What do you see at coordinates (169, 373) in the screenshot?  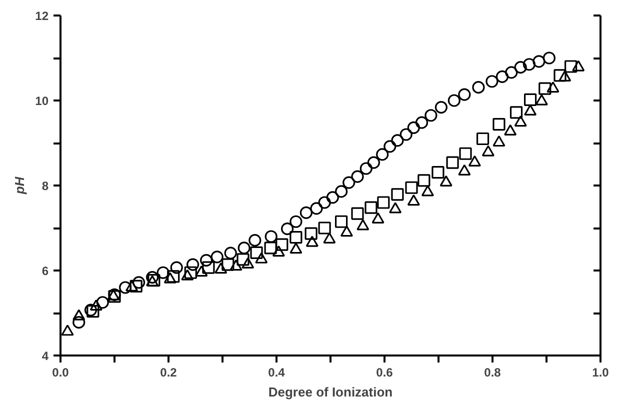 I see `x-tick-label: 0.2` at bounding box center [169, 373].